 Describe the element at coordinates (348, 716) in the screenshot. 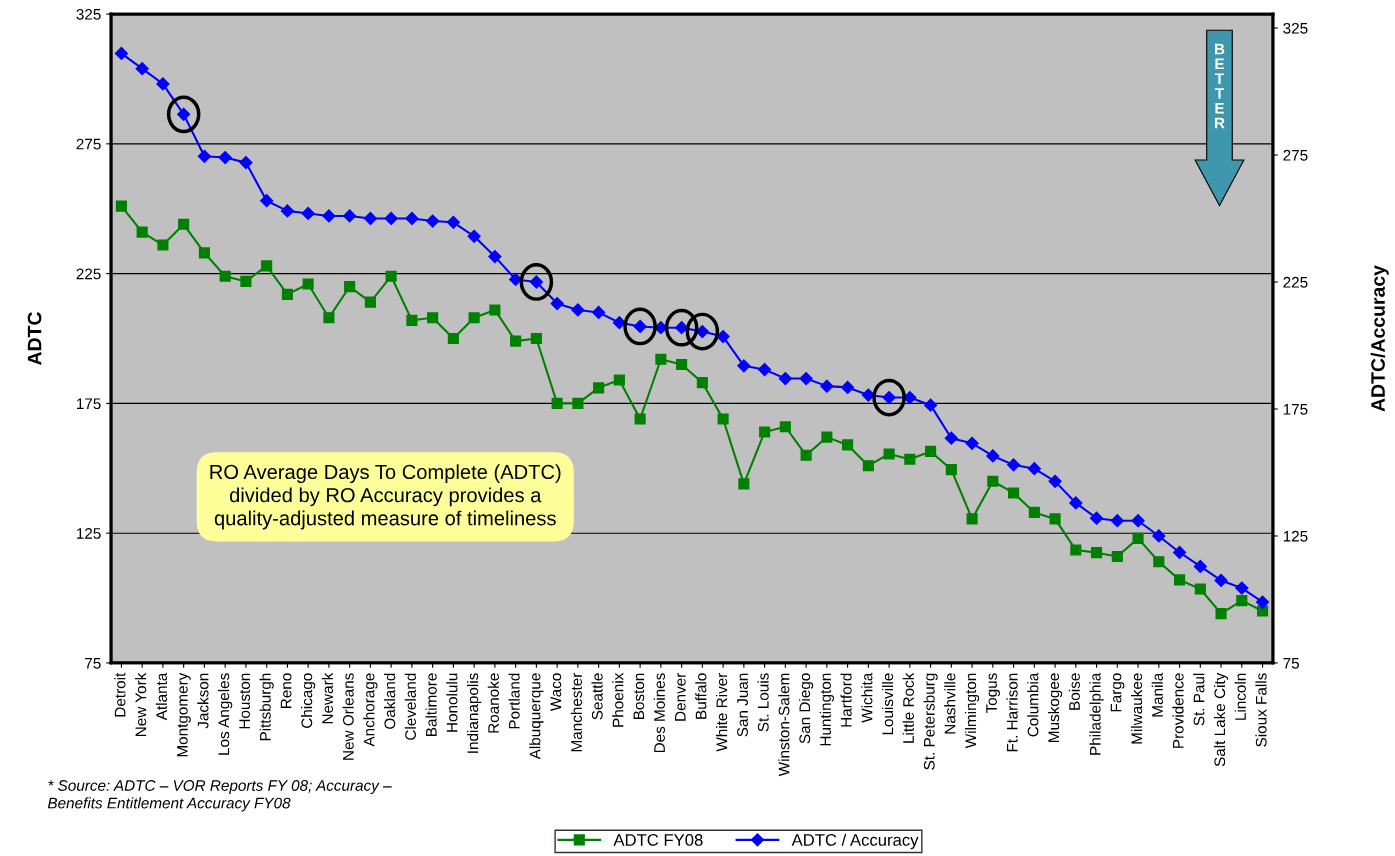

I see `x-tick-label: New Orleans` at that location.